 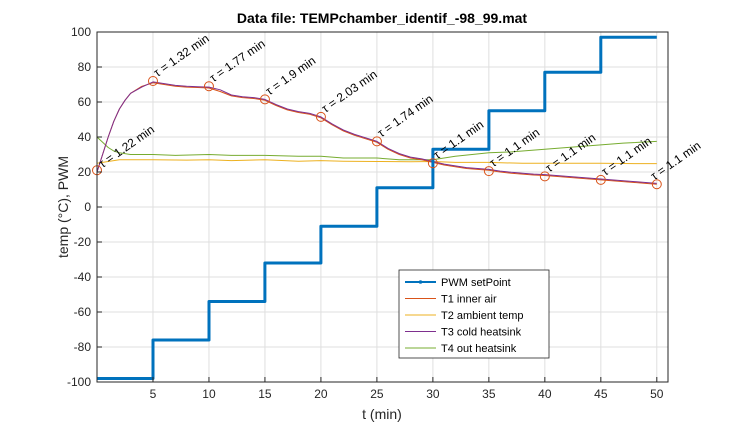 I want to click on x-tick-label: 40, so click(x=545, y=394).